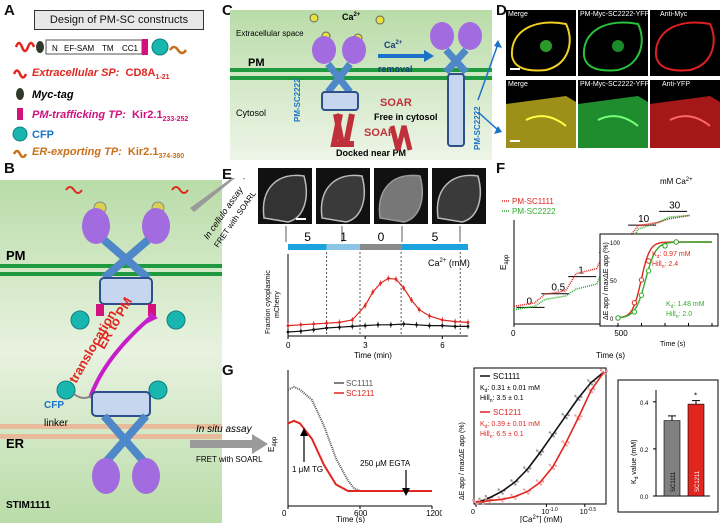  I want to click on panel-g-right-chart: Kd value (mM) 0.0 0.2 0.4 SC1111 SC1211 *, so click(668, 446).